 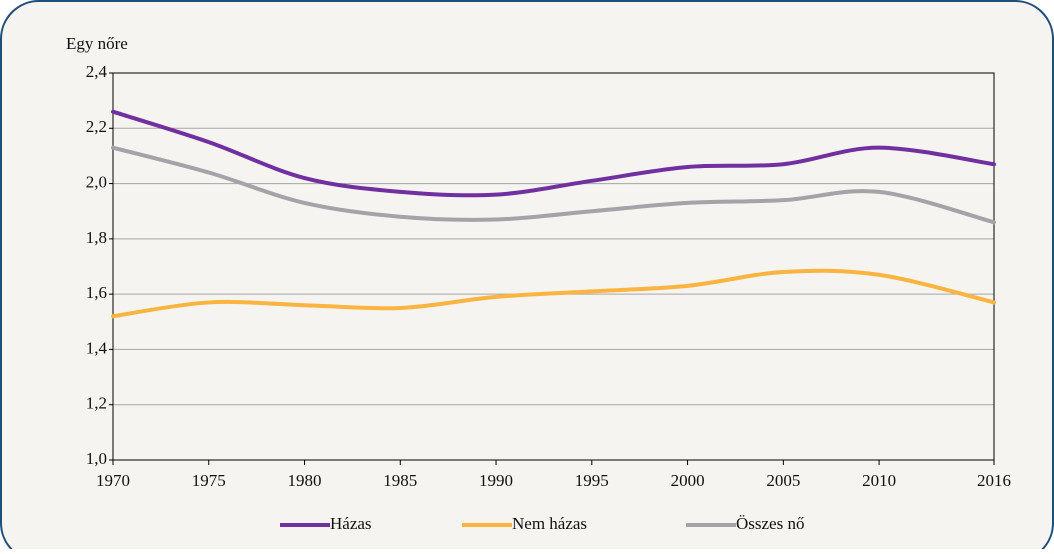 What do you see at coordinates (994, 480) in the screenshot?
I see `x-tick-label: 2016` at bounding box center [994, 480].